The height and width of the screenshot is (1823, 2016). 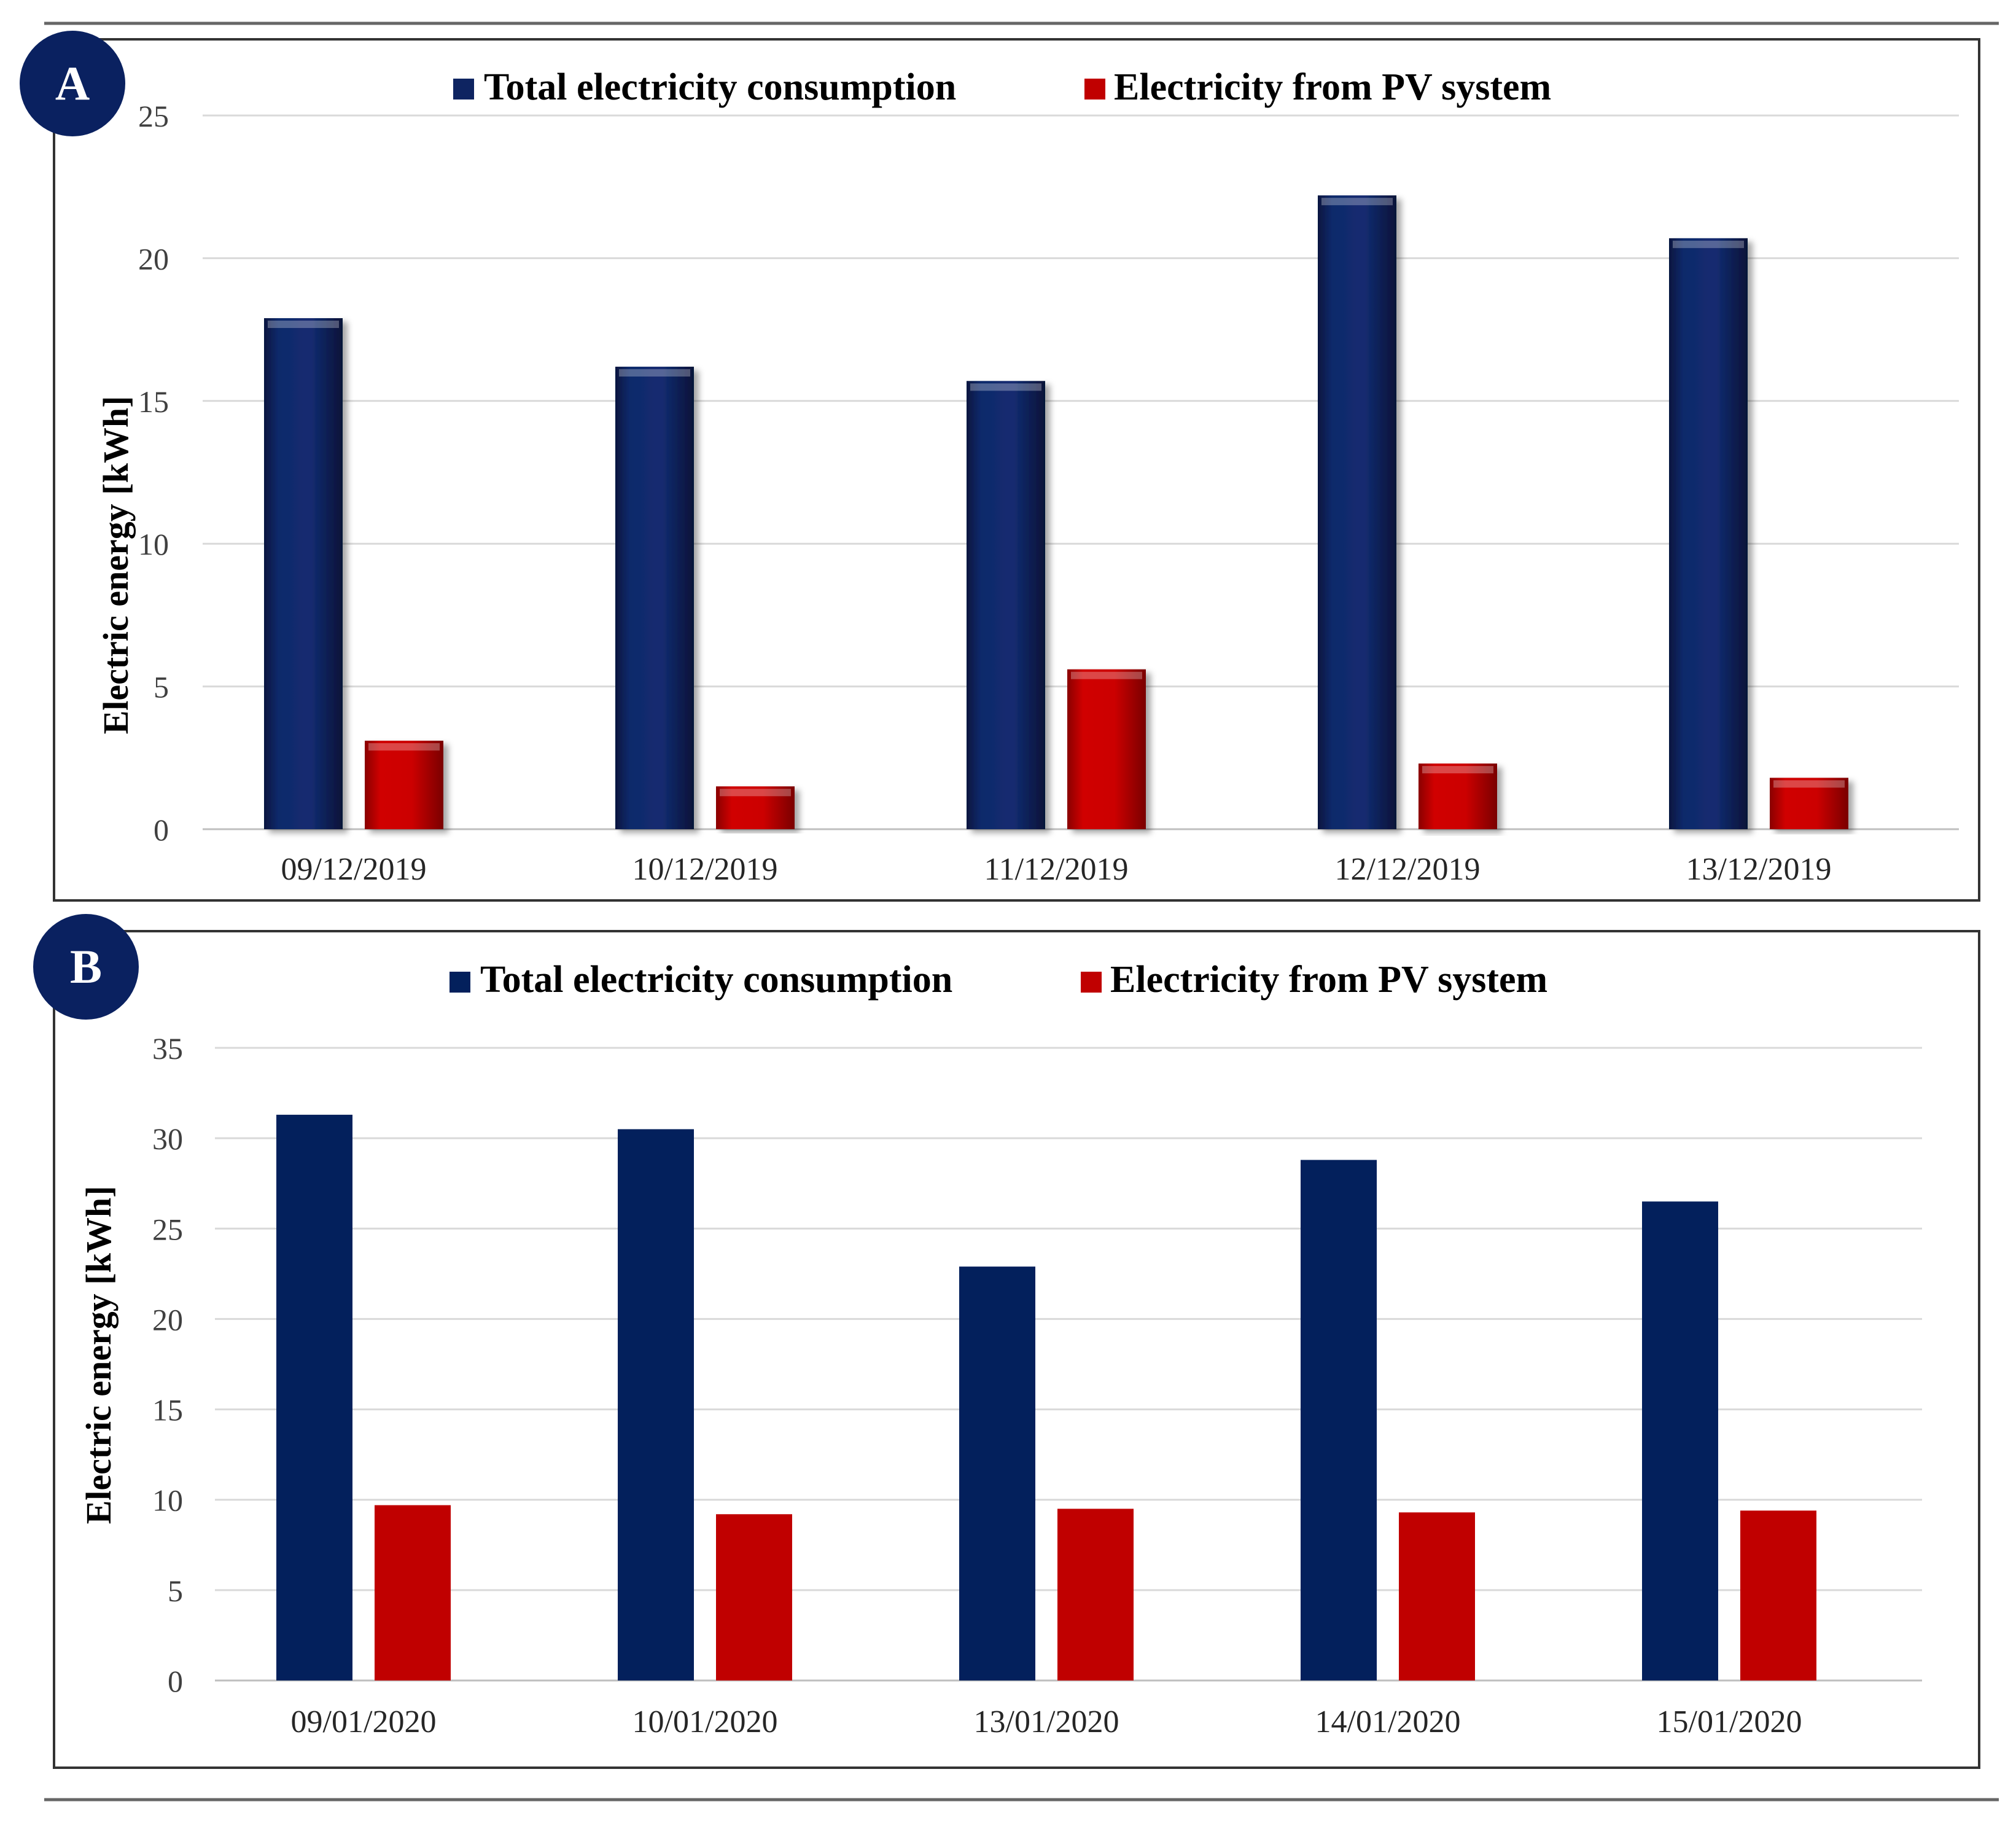 What do you see at coordinates (1759, 870) in the screenshot?
I see `panel-a-x-tick-label: 13/12/2019` at bounding box center [1759, 870].